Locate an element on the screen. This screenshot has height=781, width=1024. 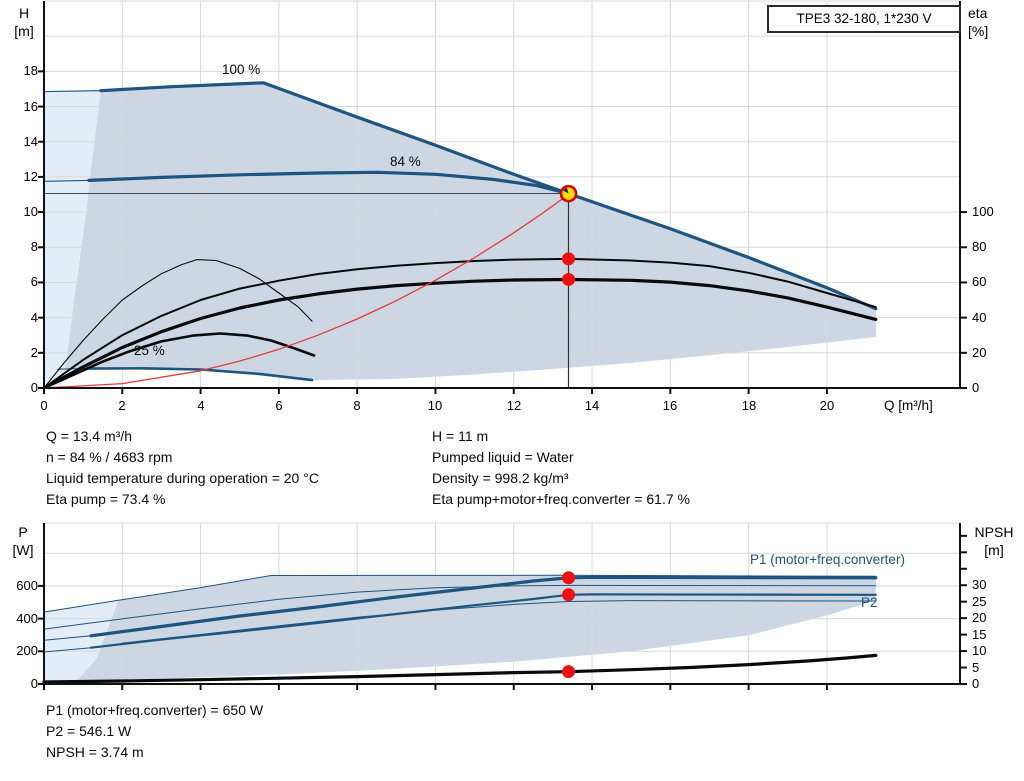
left-tick-label: 400 is located at coordinates (27, 618).